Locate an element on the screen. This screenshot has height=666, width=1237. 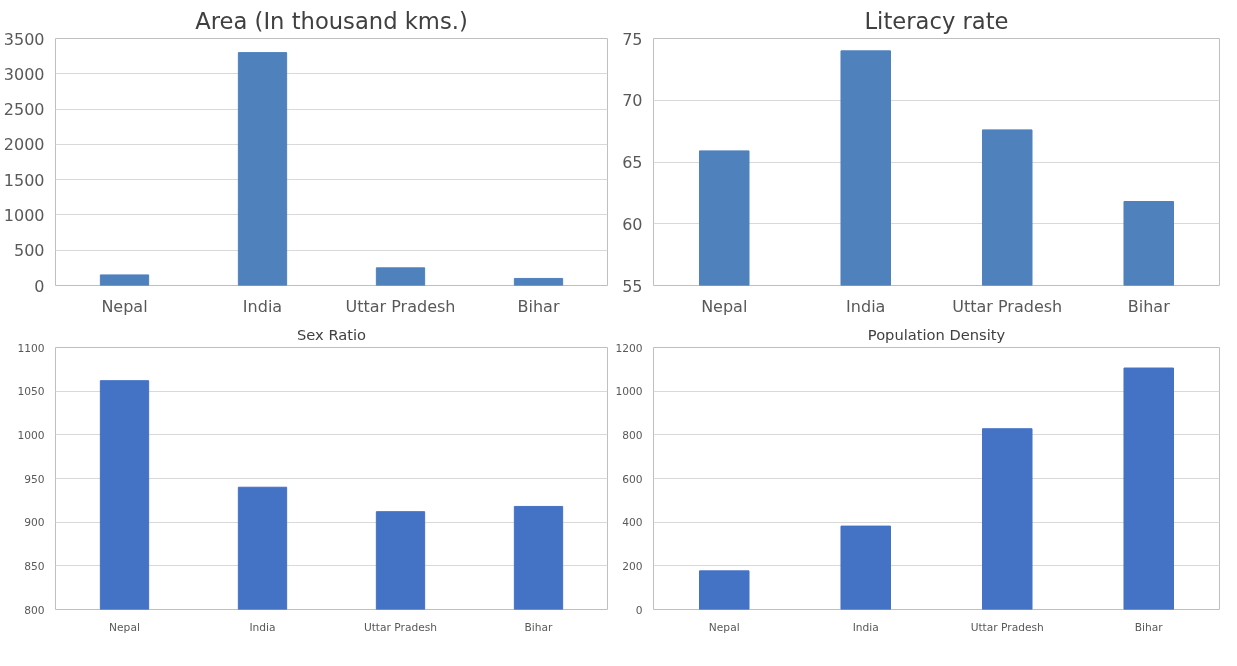
y-tick-label: 70 is located at coordinates (632, 101).